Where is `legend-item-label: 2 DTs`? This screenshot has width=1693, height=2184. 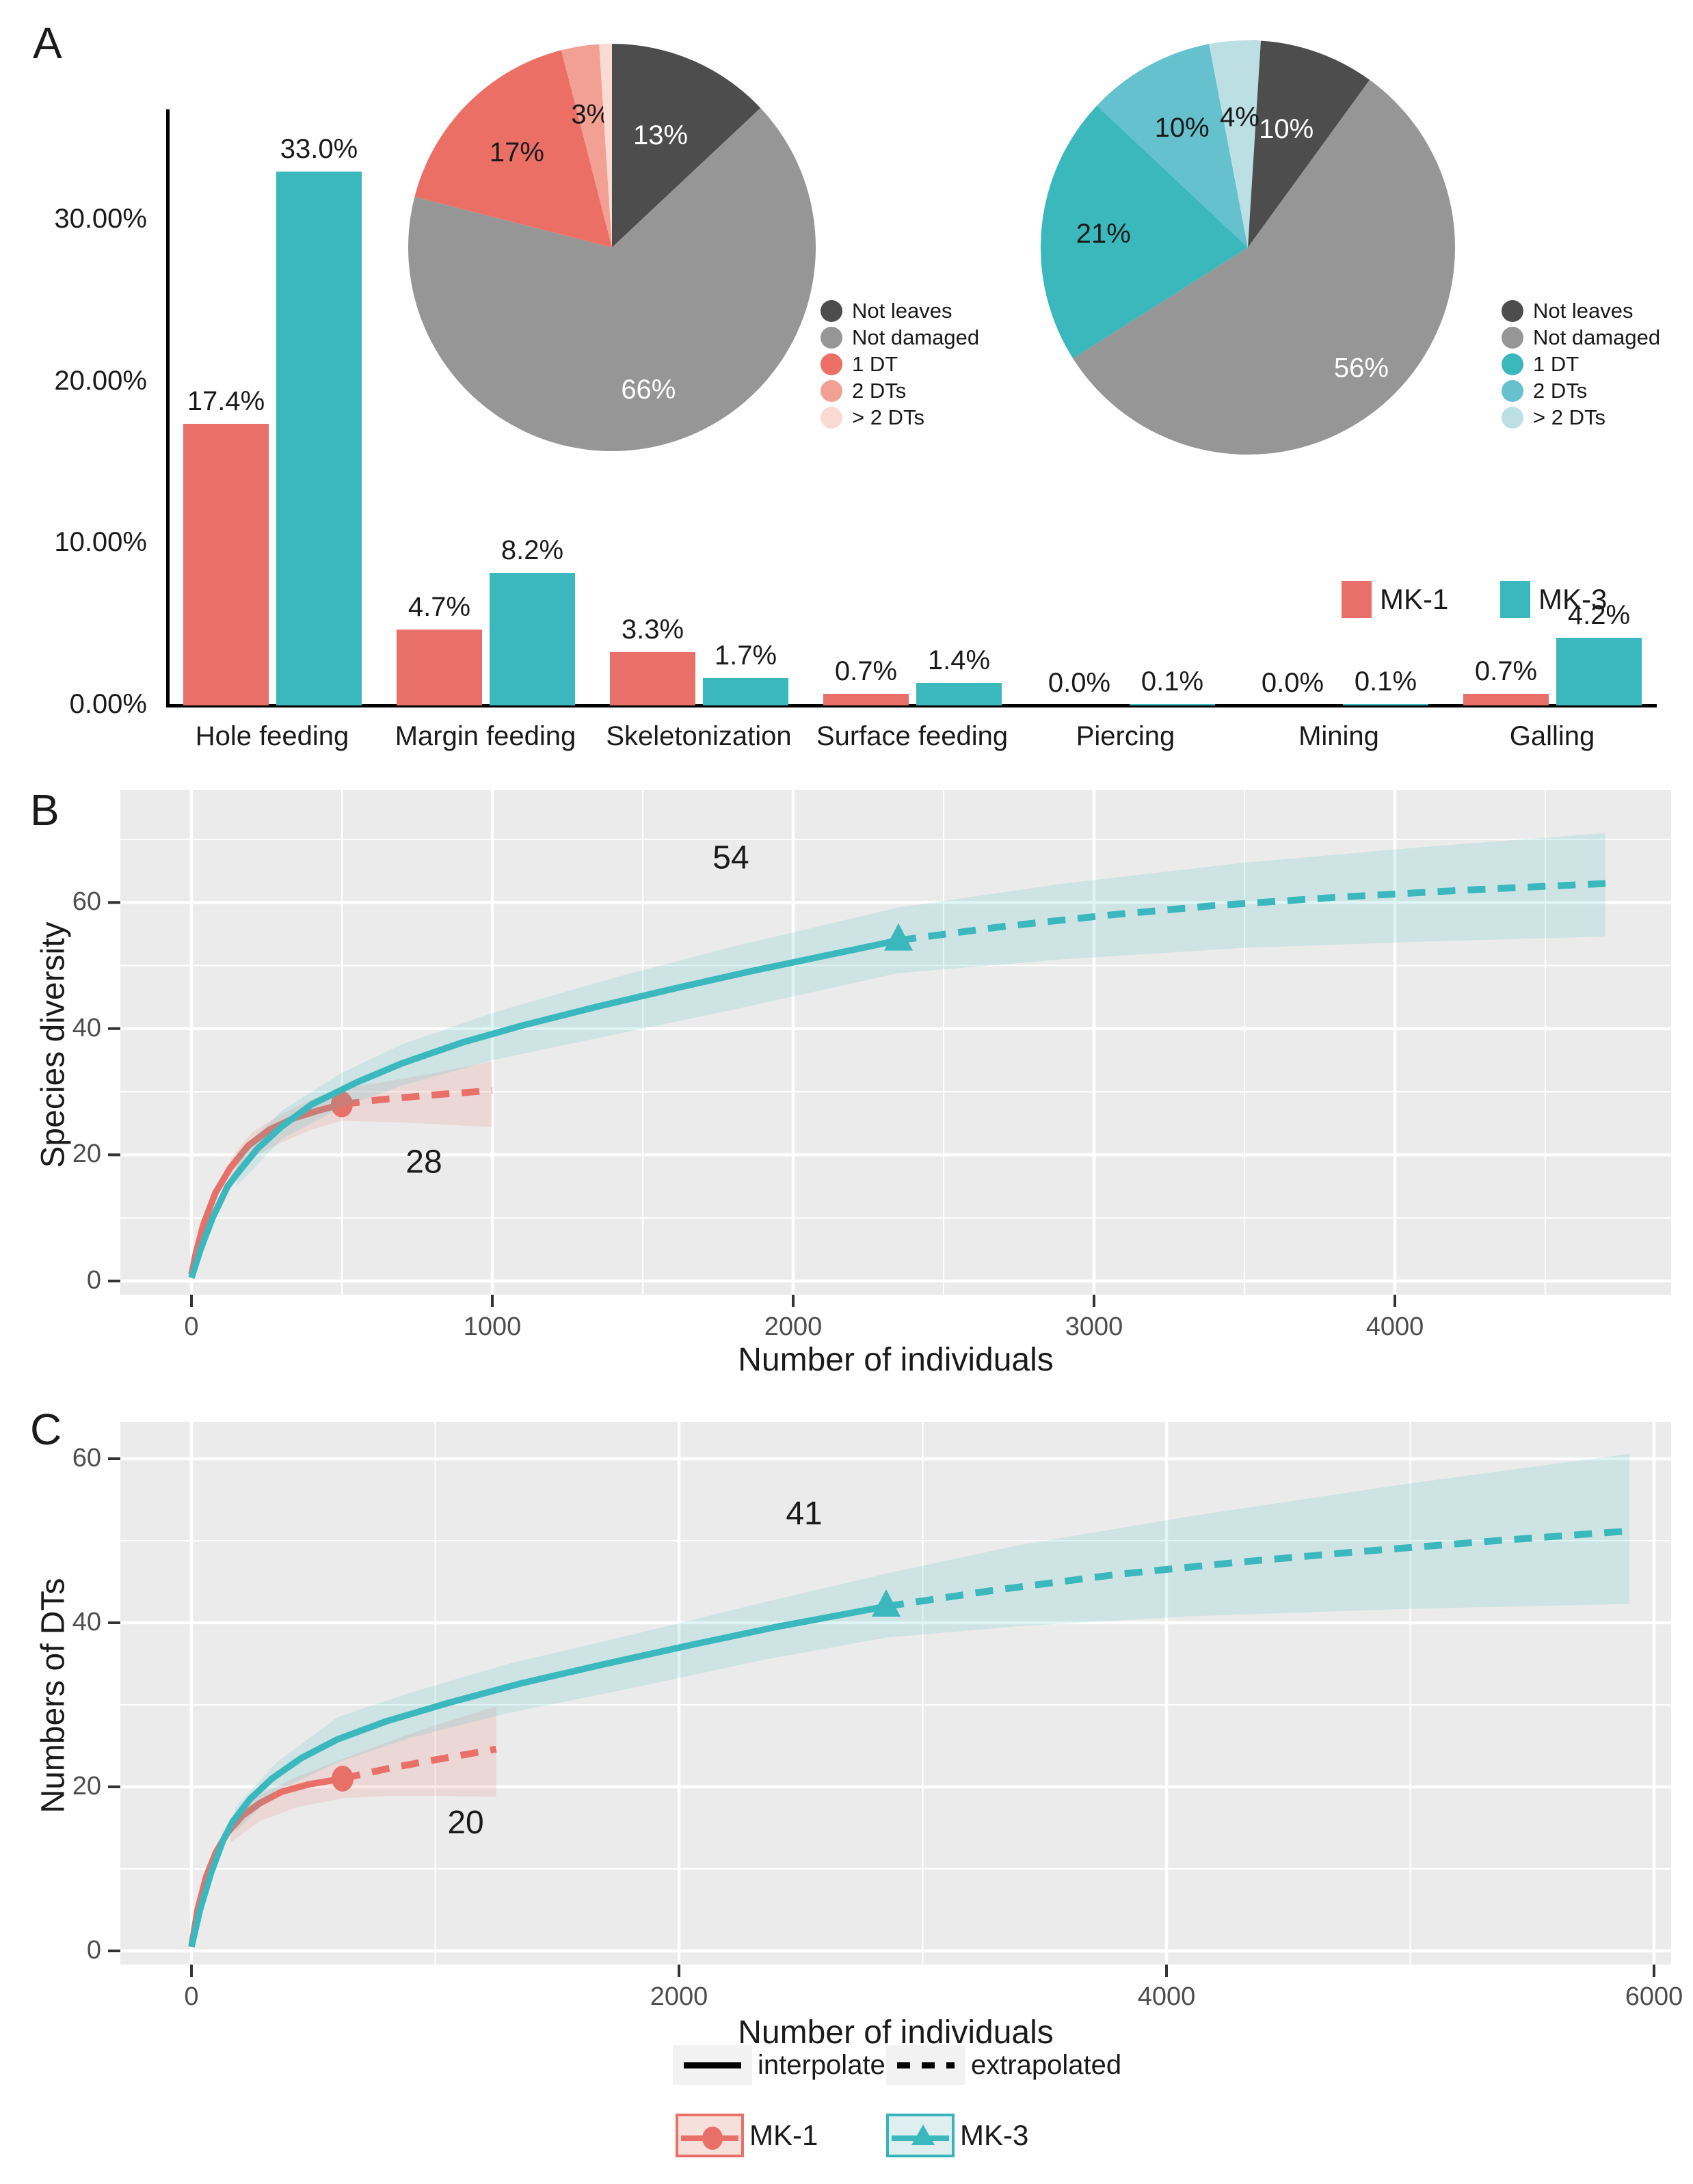
legend-item-label: 2 DTs is located at coordinates (1560, 391).